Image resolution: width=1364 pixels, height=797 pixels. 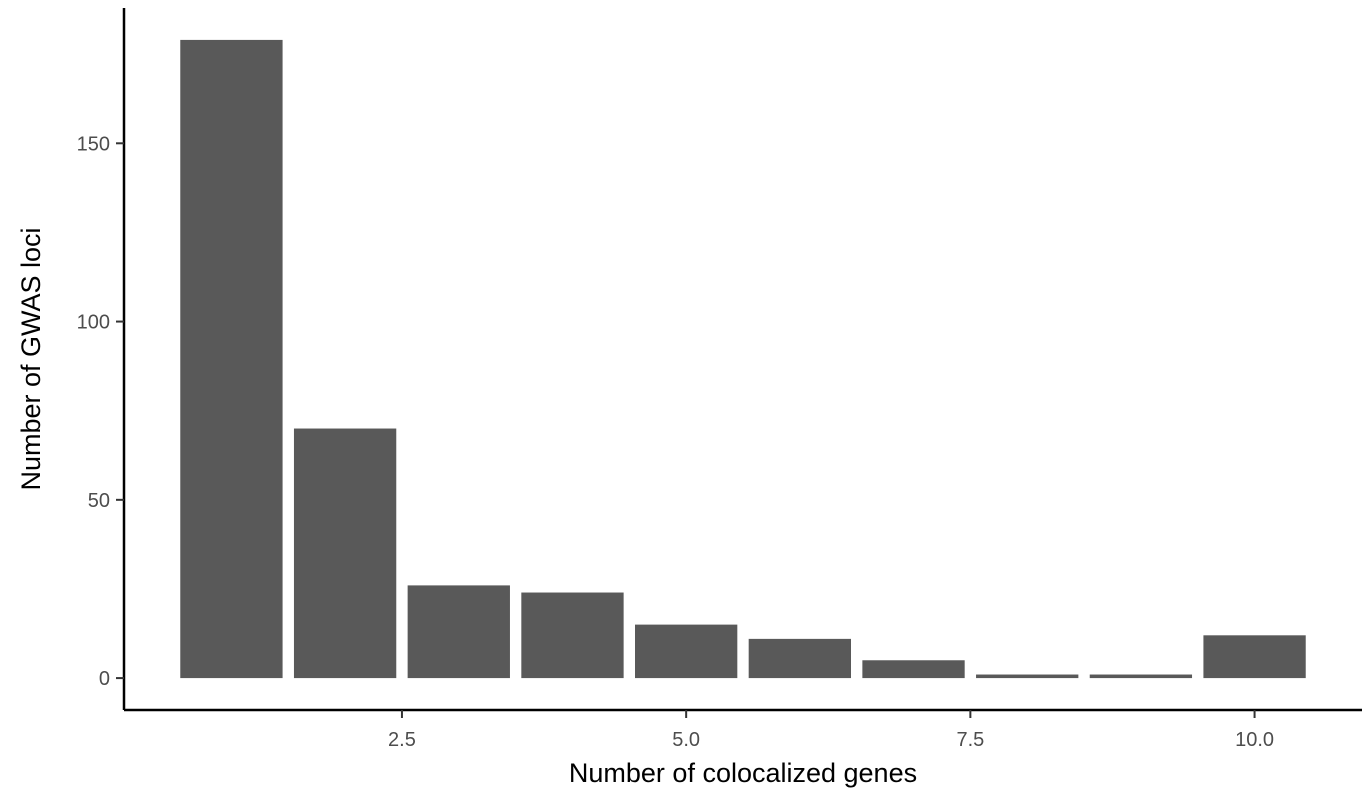 What do you see at coordinates (104, 679) in the screenshot?
I see `y-tick-label: 0` at bounding box center [104, 679].